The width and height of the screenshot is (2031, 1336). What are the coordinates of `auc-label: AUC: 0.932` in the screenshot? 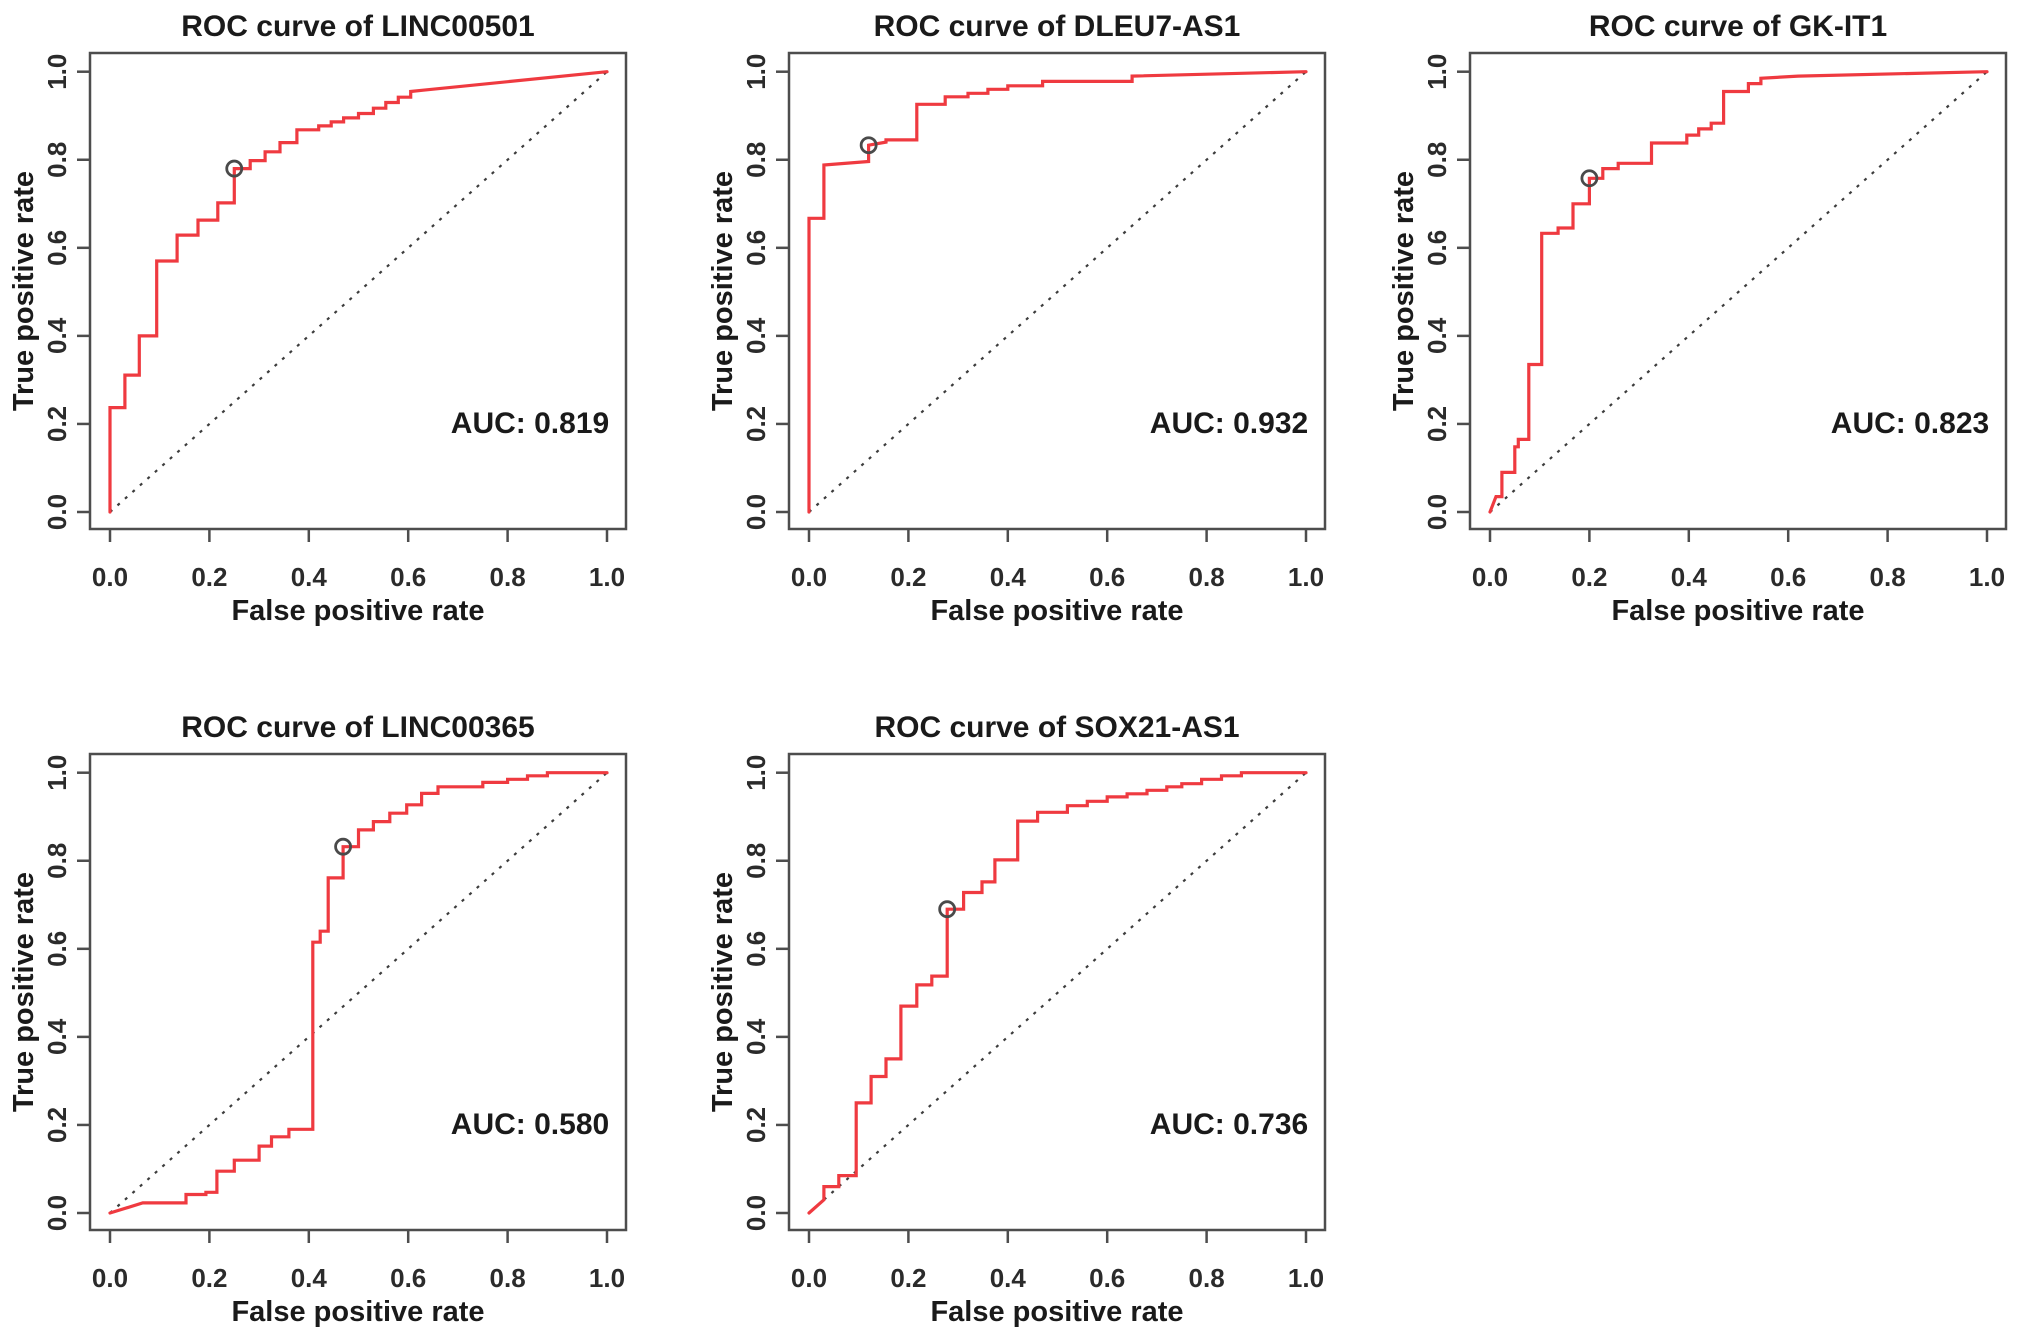 It's located at (1229, 423).